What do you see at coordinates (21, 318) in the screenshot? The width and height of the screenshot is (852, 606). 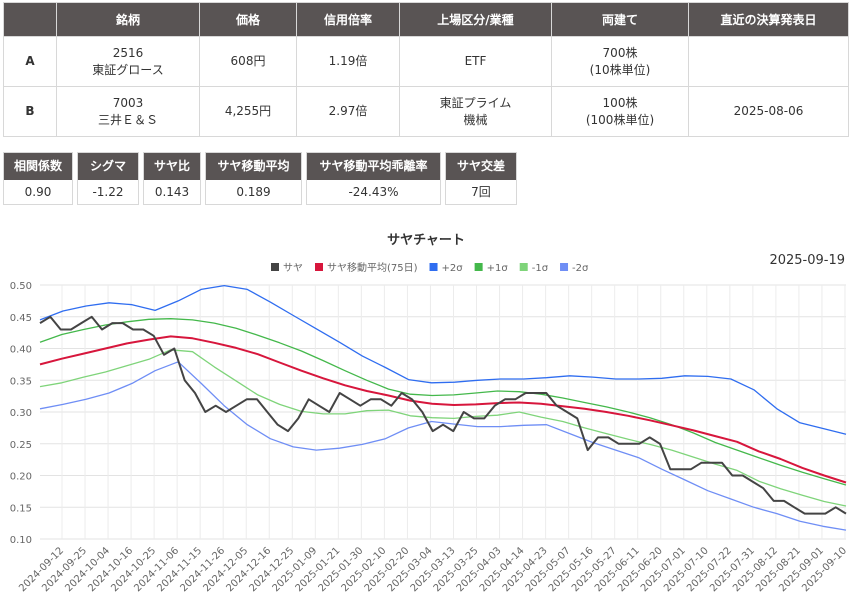 I see `y-tick-label: 0.45` at bounding box center [21, 318].